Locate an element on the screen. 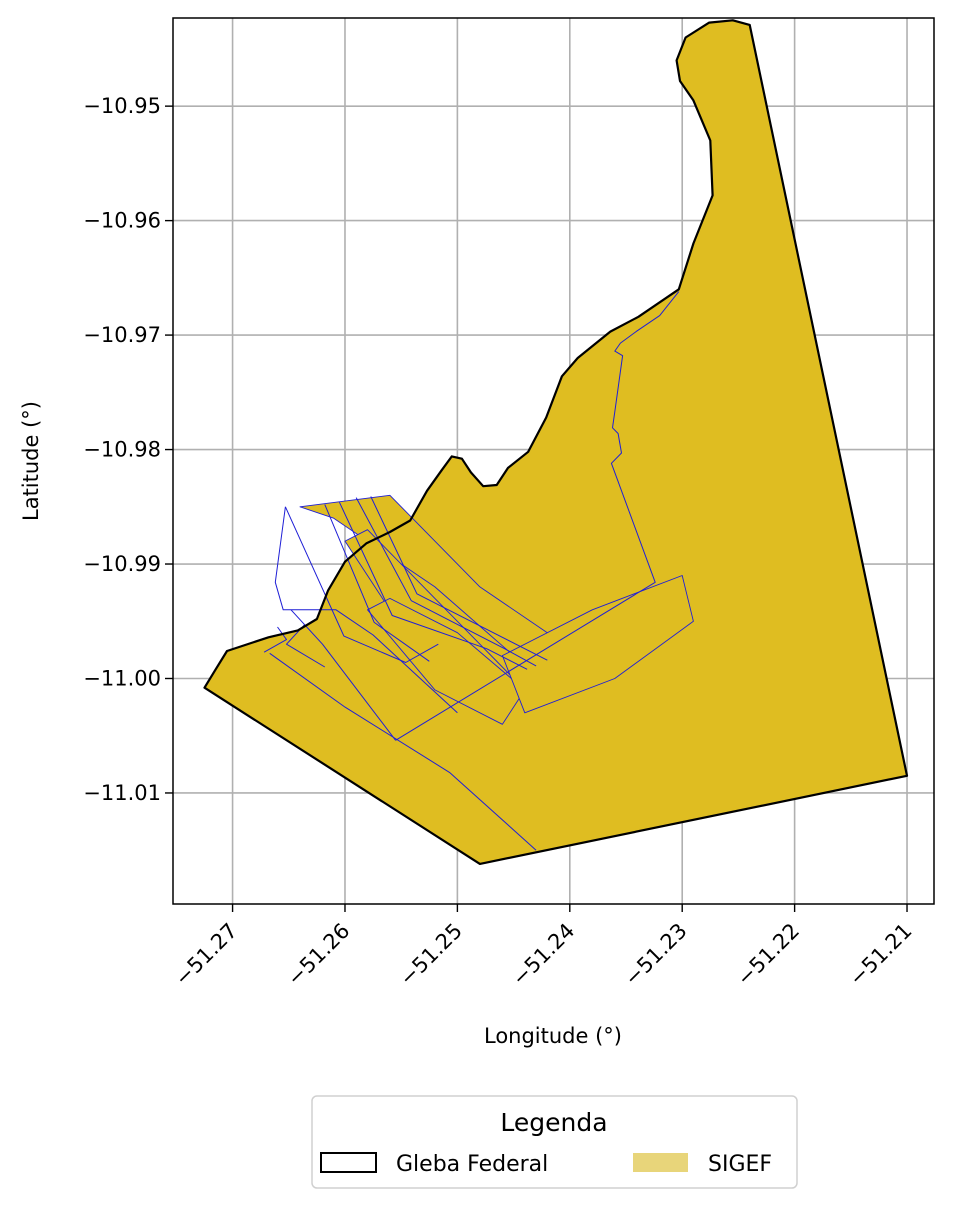  x-axis-label: Longitude (°) is located at coordinates (553, 1036).